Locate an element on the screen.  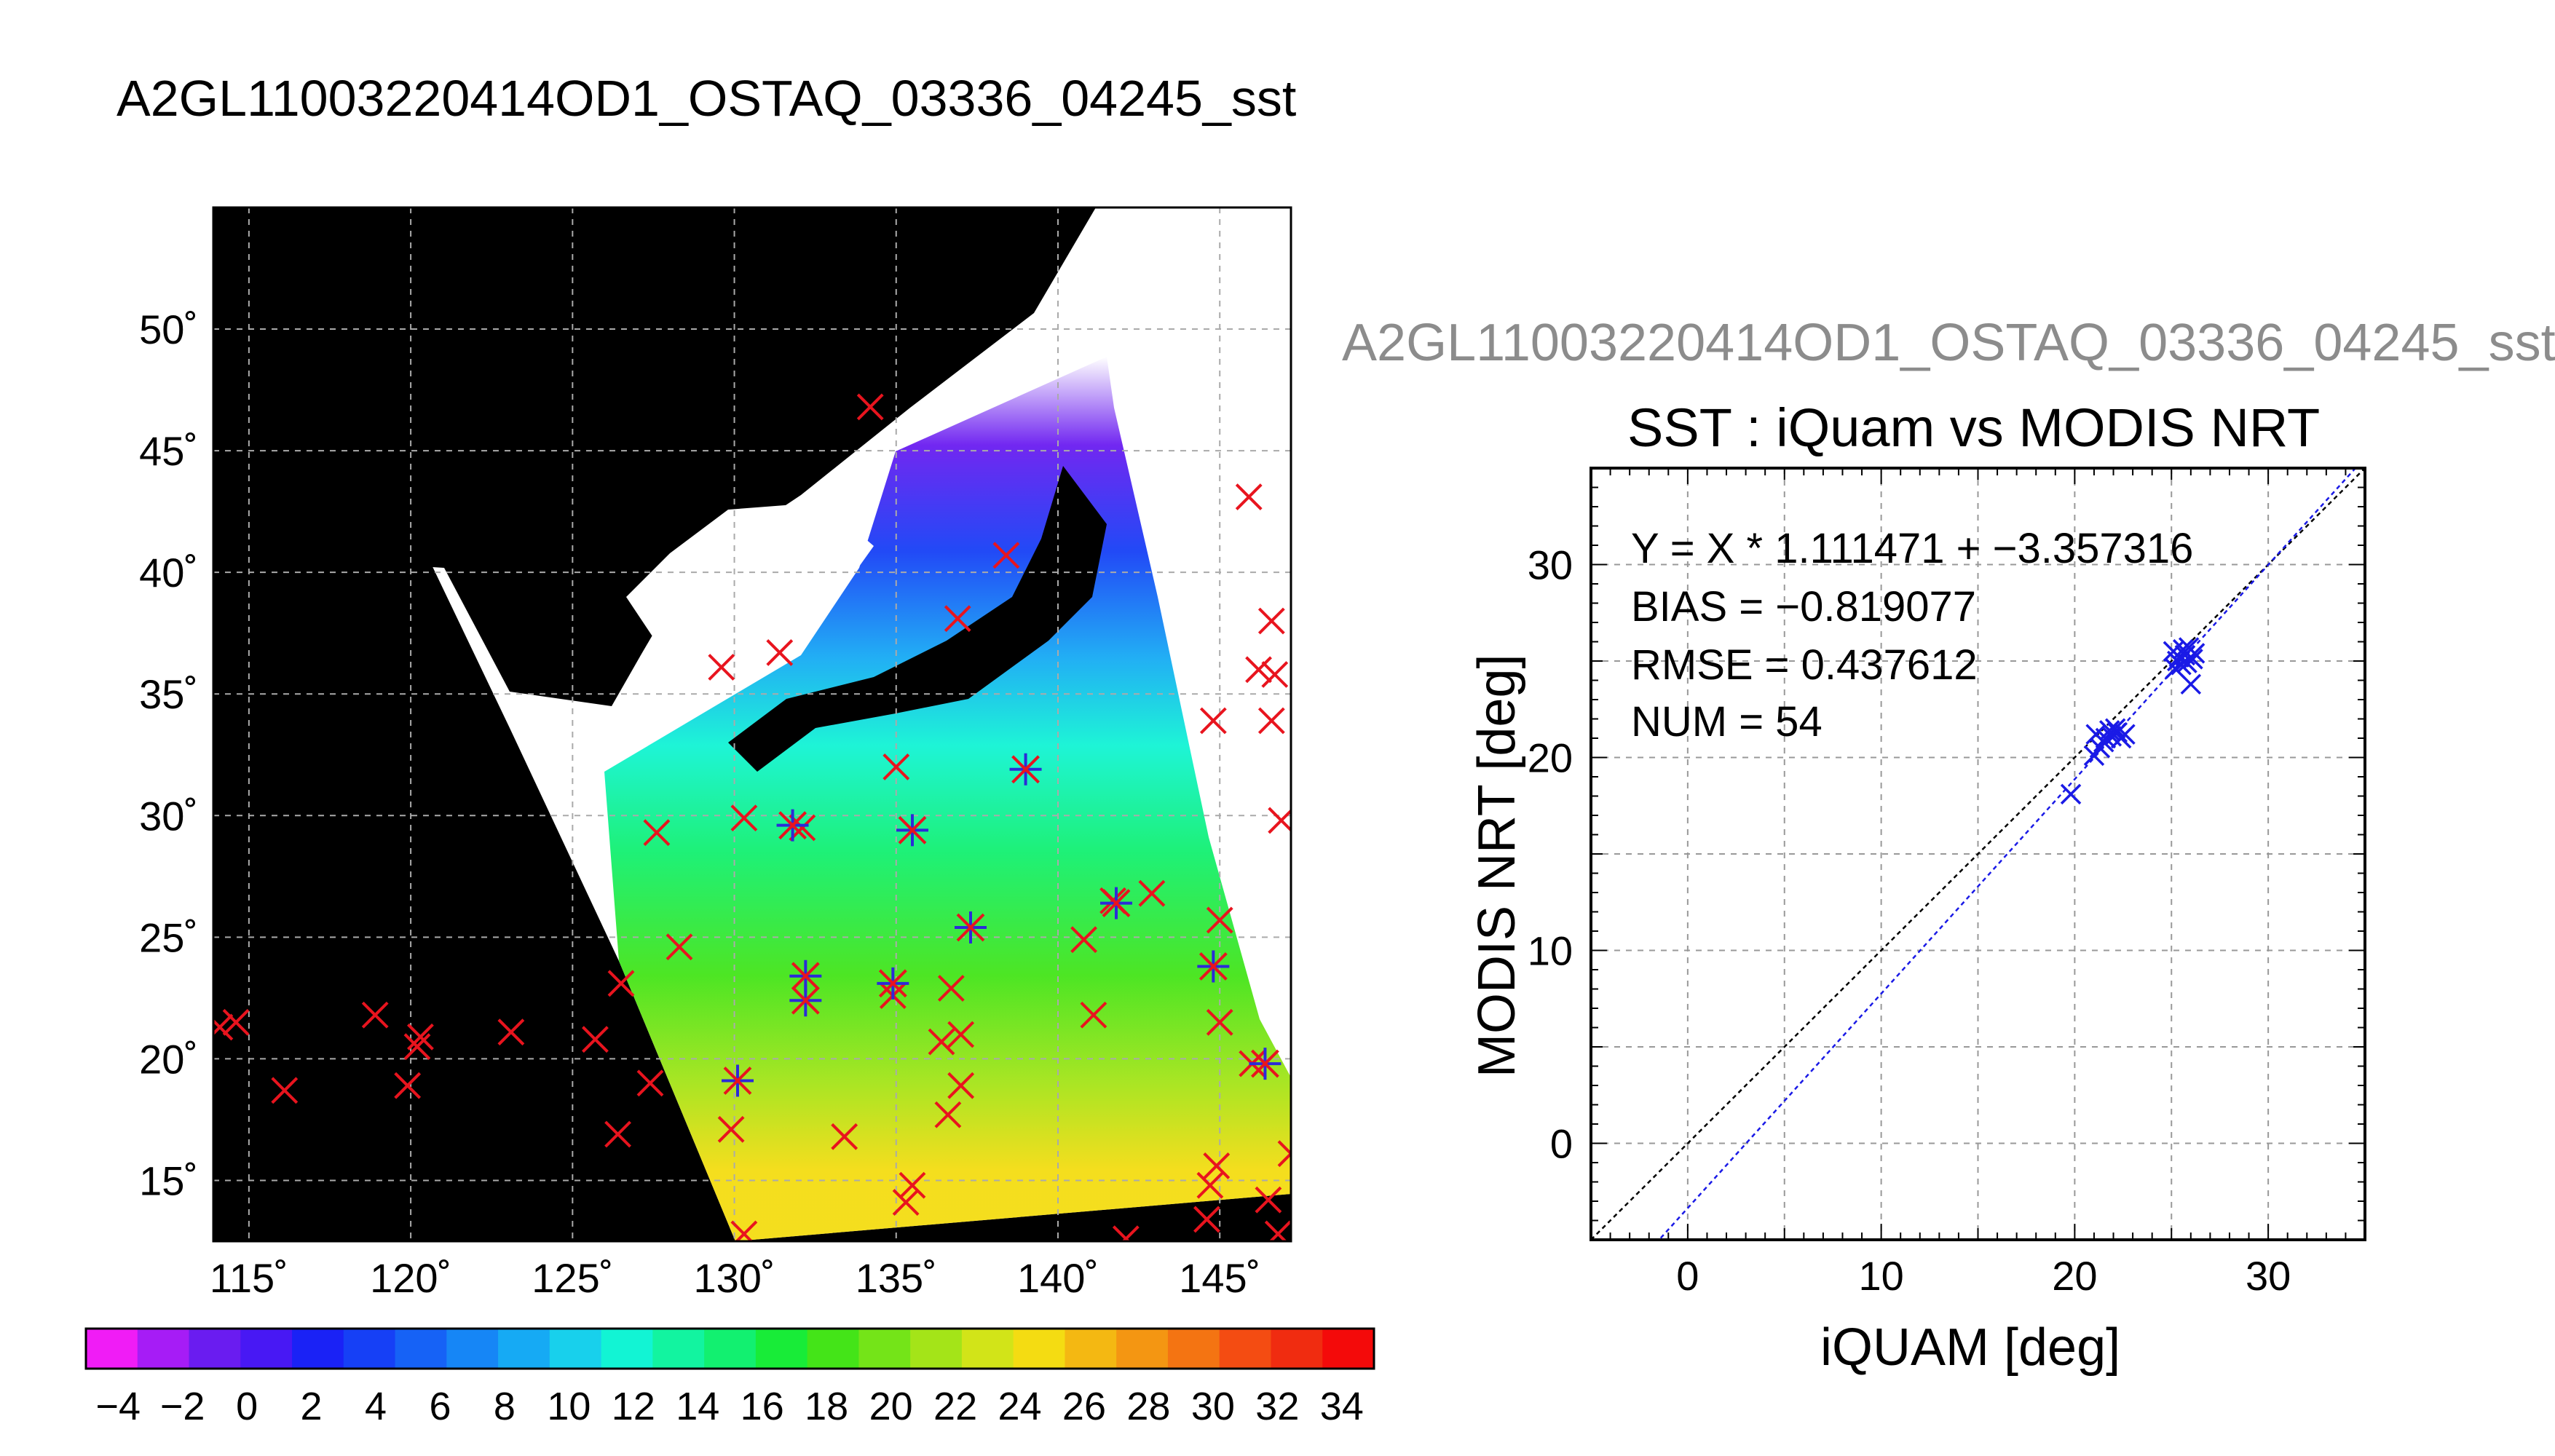
scatter-y-tick-label: 30 is located at coordinates (1550, 565).